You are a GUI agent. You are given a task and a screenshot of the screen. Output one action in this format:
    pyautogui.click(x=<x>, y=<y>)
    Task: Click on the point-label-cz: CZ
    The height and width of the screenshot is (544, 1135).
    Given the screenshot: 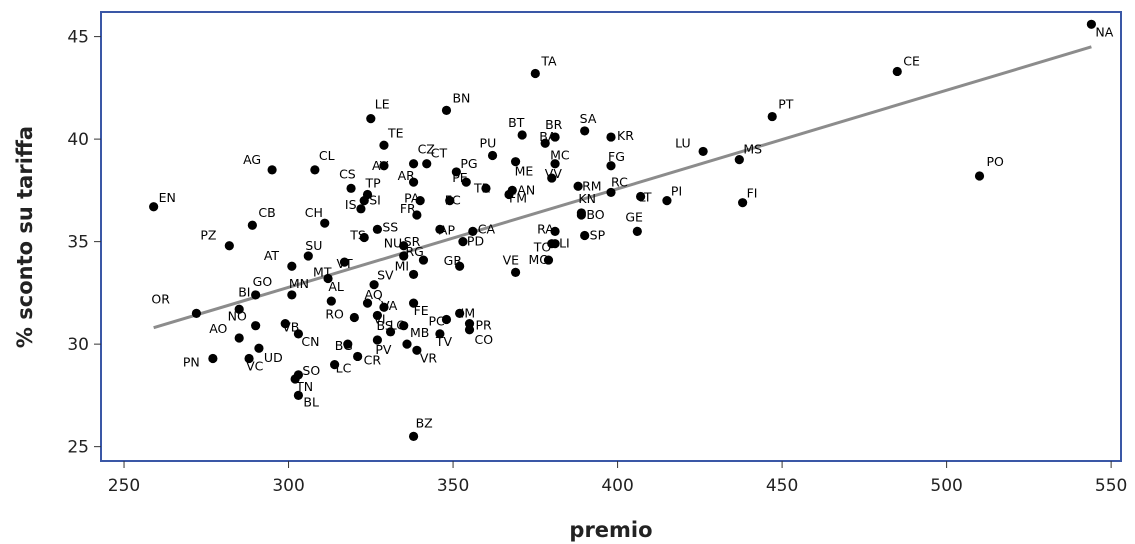 What is the action you would take?
    pyautogui.click(x=426, y=149)
    